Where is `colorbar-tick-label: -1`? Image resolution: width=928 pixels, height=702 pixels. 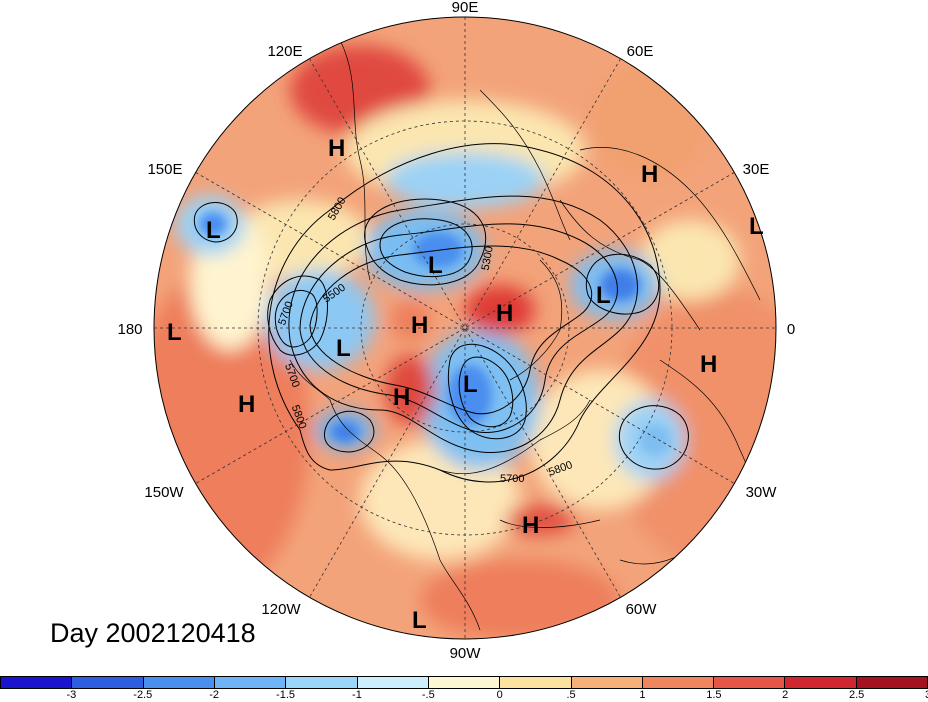 colorbar-tick-label: -1 is located at coordinates (357, 695).